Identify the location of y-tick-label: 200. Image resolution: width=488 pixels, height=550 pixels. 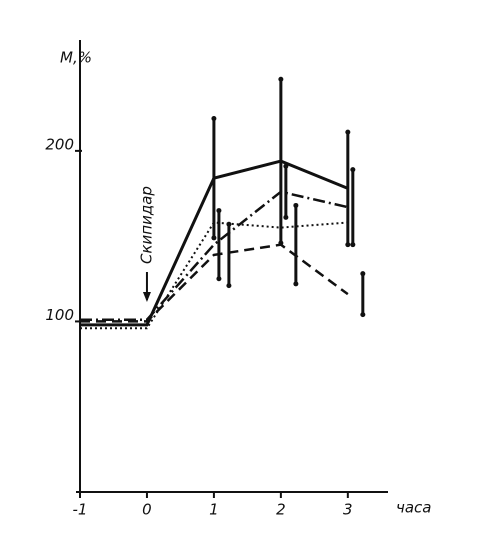
(59, 144).